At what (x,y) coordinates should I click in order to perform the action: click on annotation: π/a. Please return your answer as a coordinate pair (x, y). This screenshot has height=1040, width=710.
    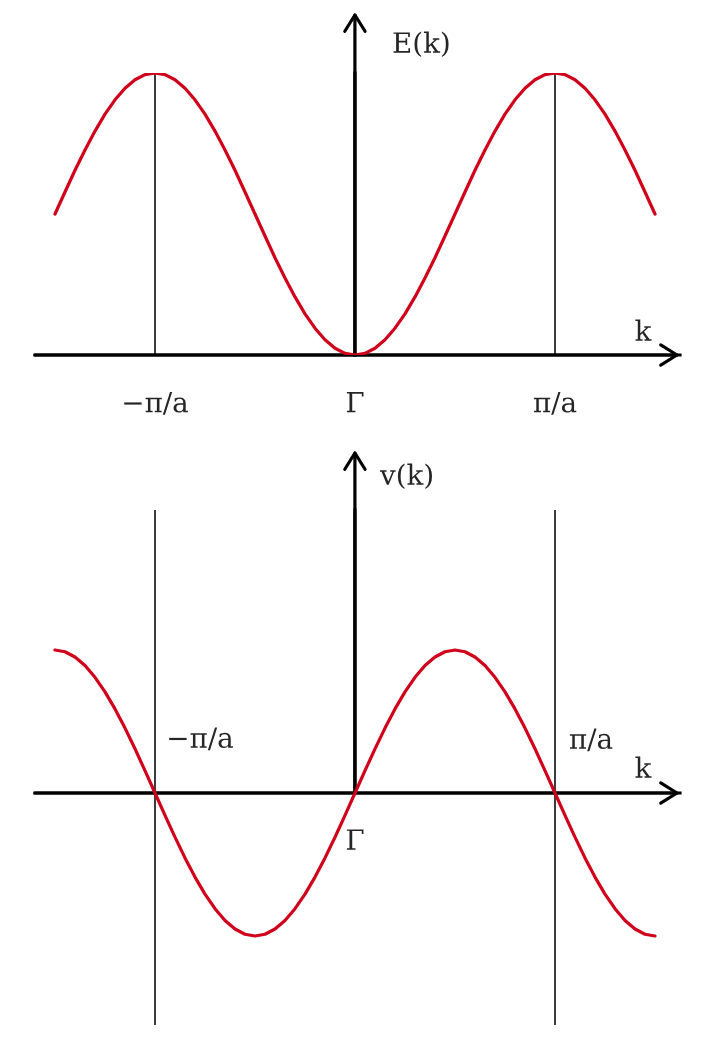
    Looking at the image, I should click on (591, 740).